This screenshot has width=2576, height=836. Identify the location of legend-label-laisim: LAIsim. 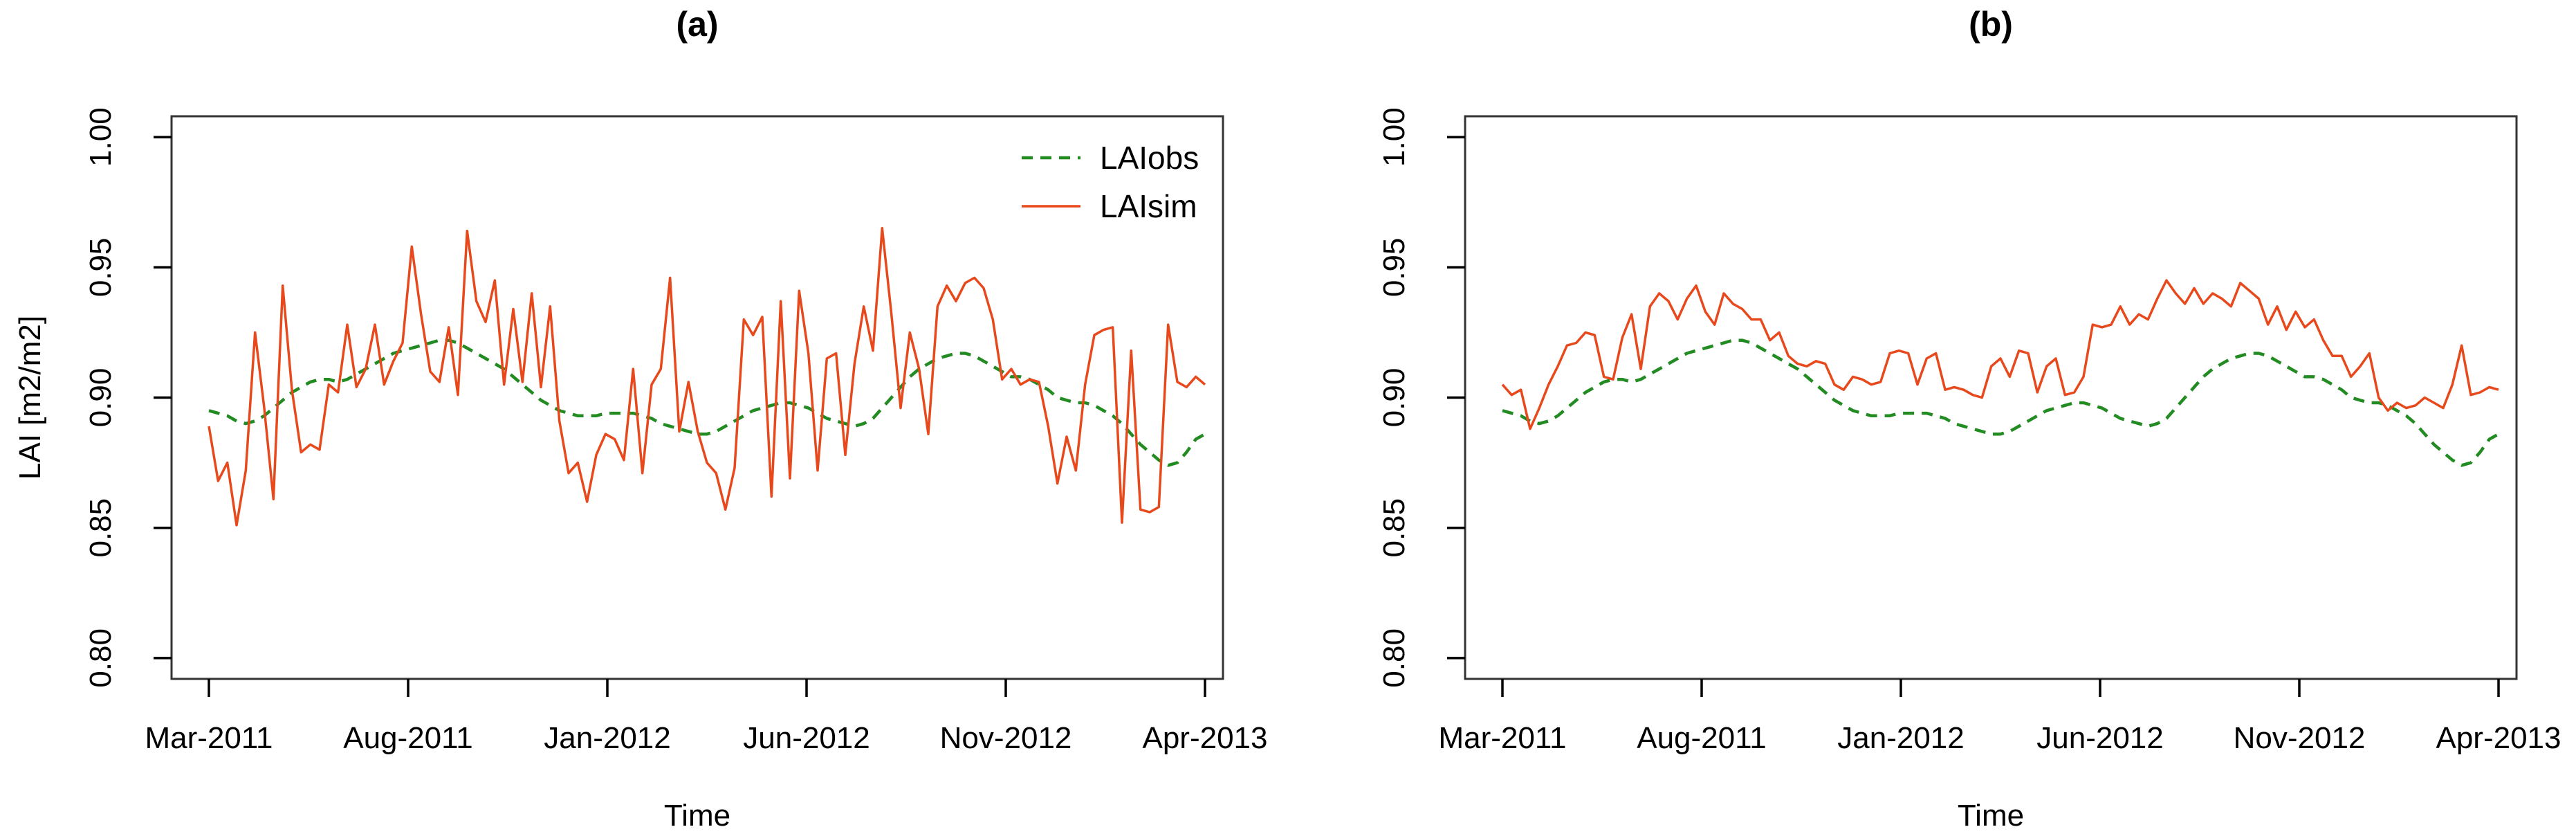
(1148, 206).